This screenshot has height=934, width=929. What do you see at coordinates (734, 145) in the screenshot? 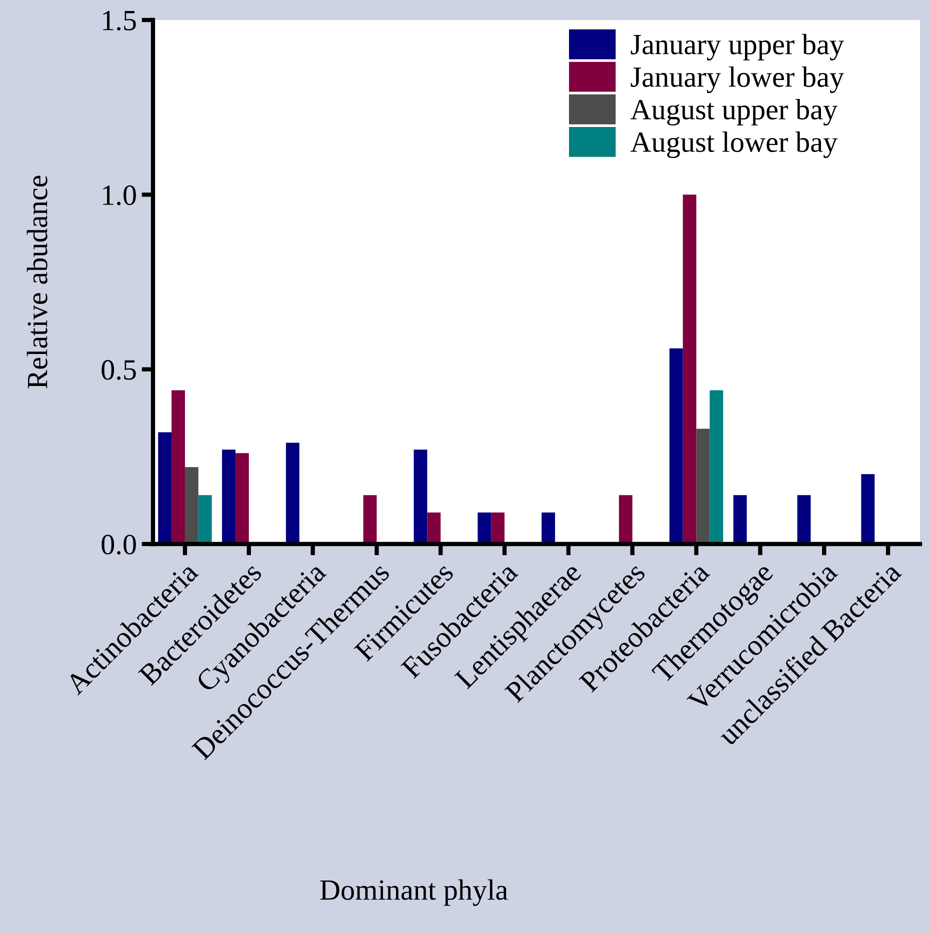
I see `legend-label: August lower bay` at bounding box center [734, 145].